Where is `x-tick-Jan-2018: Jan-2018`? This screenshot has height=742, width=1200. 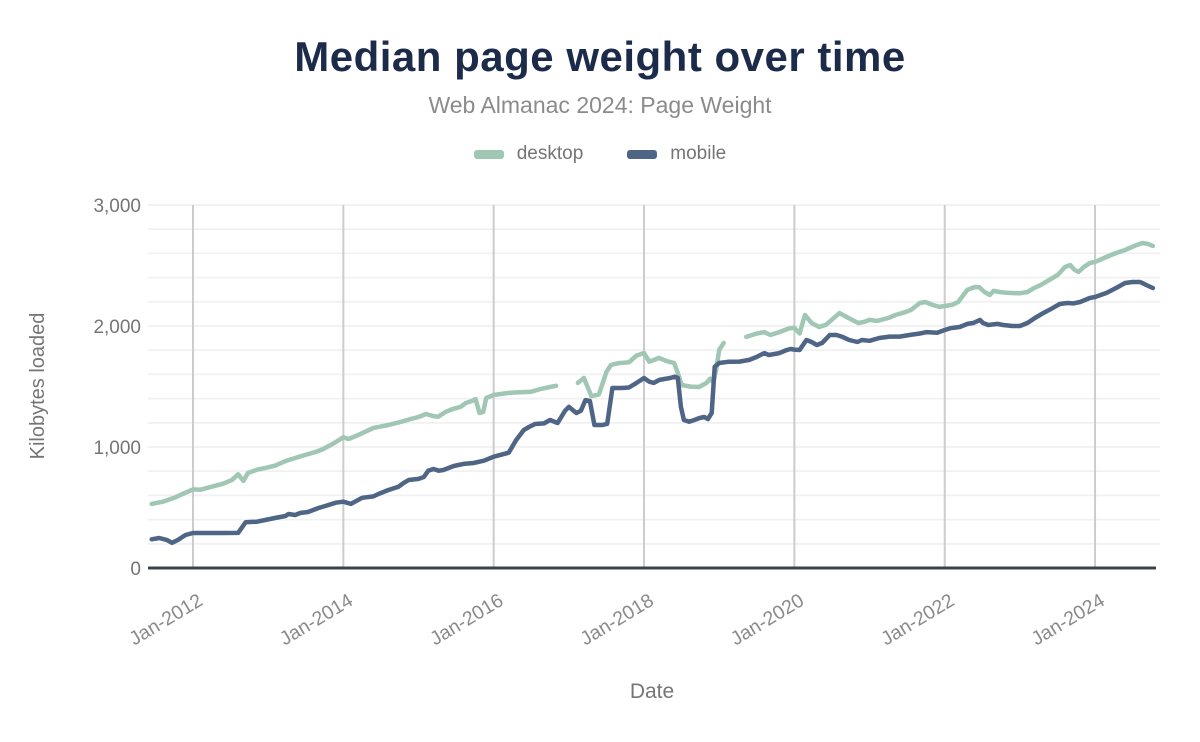 x-tick-Jan-2018: Jan-2018 is located at coordinates (617, 619).